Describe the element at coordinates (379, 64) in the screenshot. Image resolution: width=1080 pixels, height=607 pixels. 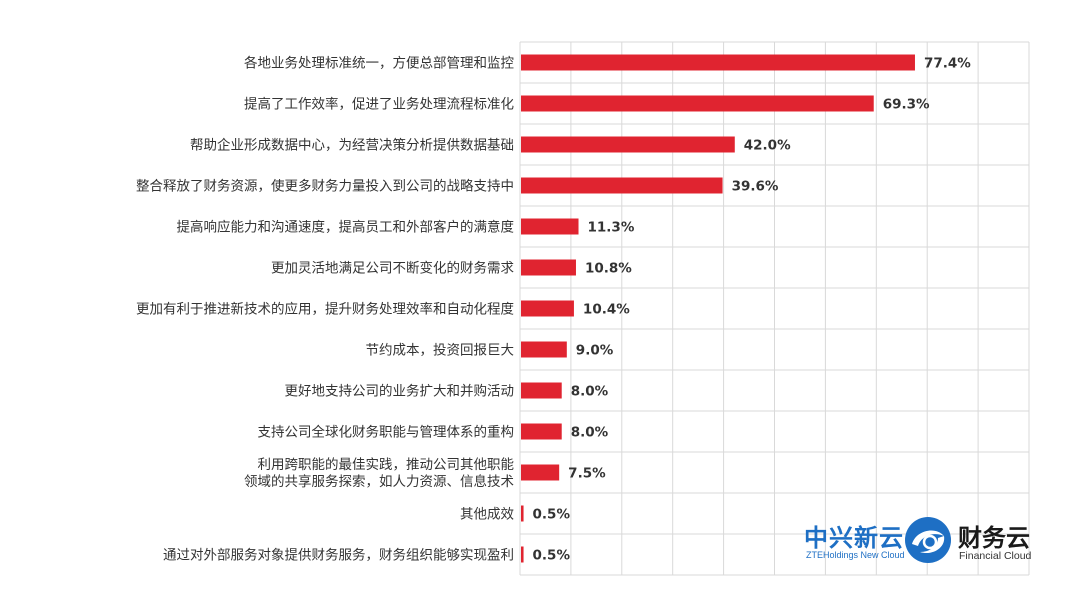
I see `category-label: 各地业务处理标准统一，方便总部管理和监控` at that location.